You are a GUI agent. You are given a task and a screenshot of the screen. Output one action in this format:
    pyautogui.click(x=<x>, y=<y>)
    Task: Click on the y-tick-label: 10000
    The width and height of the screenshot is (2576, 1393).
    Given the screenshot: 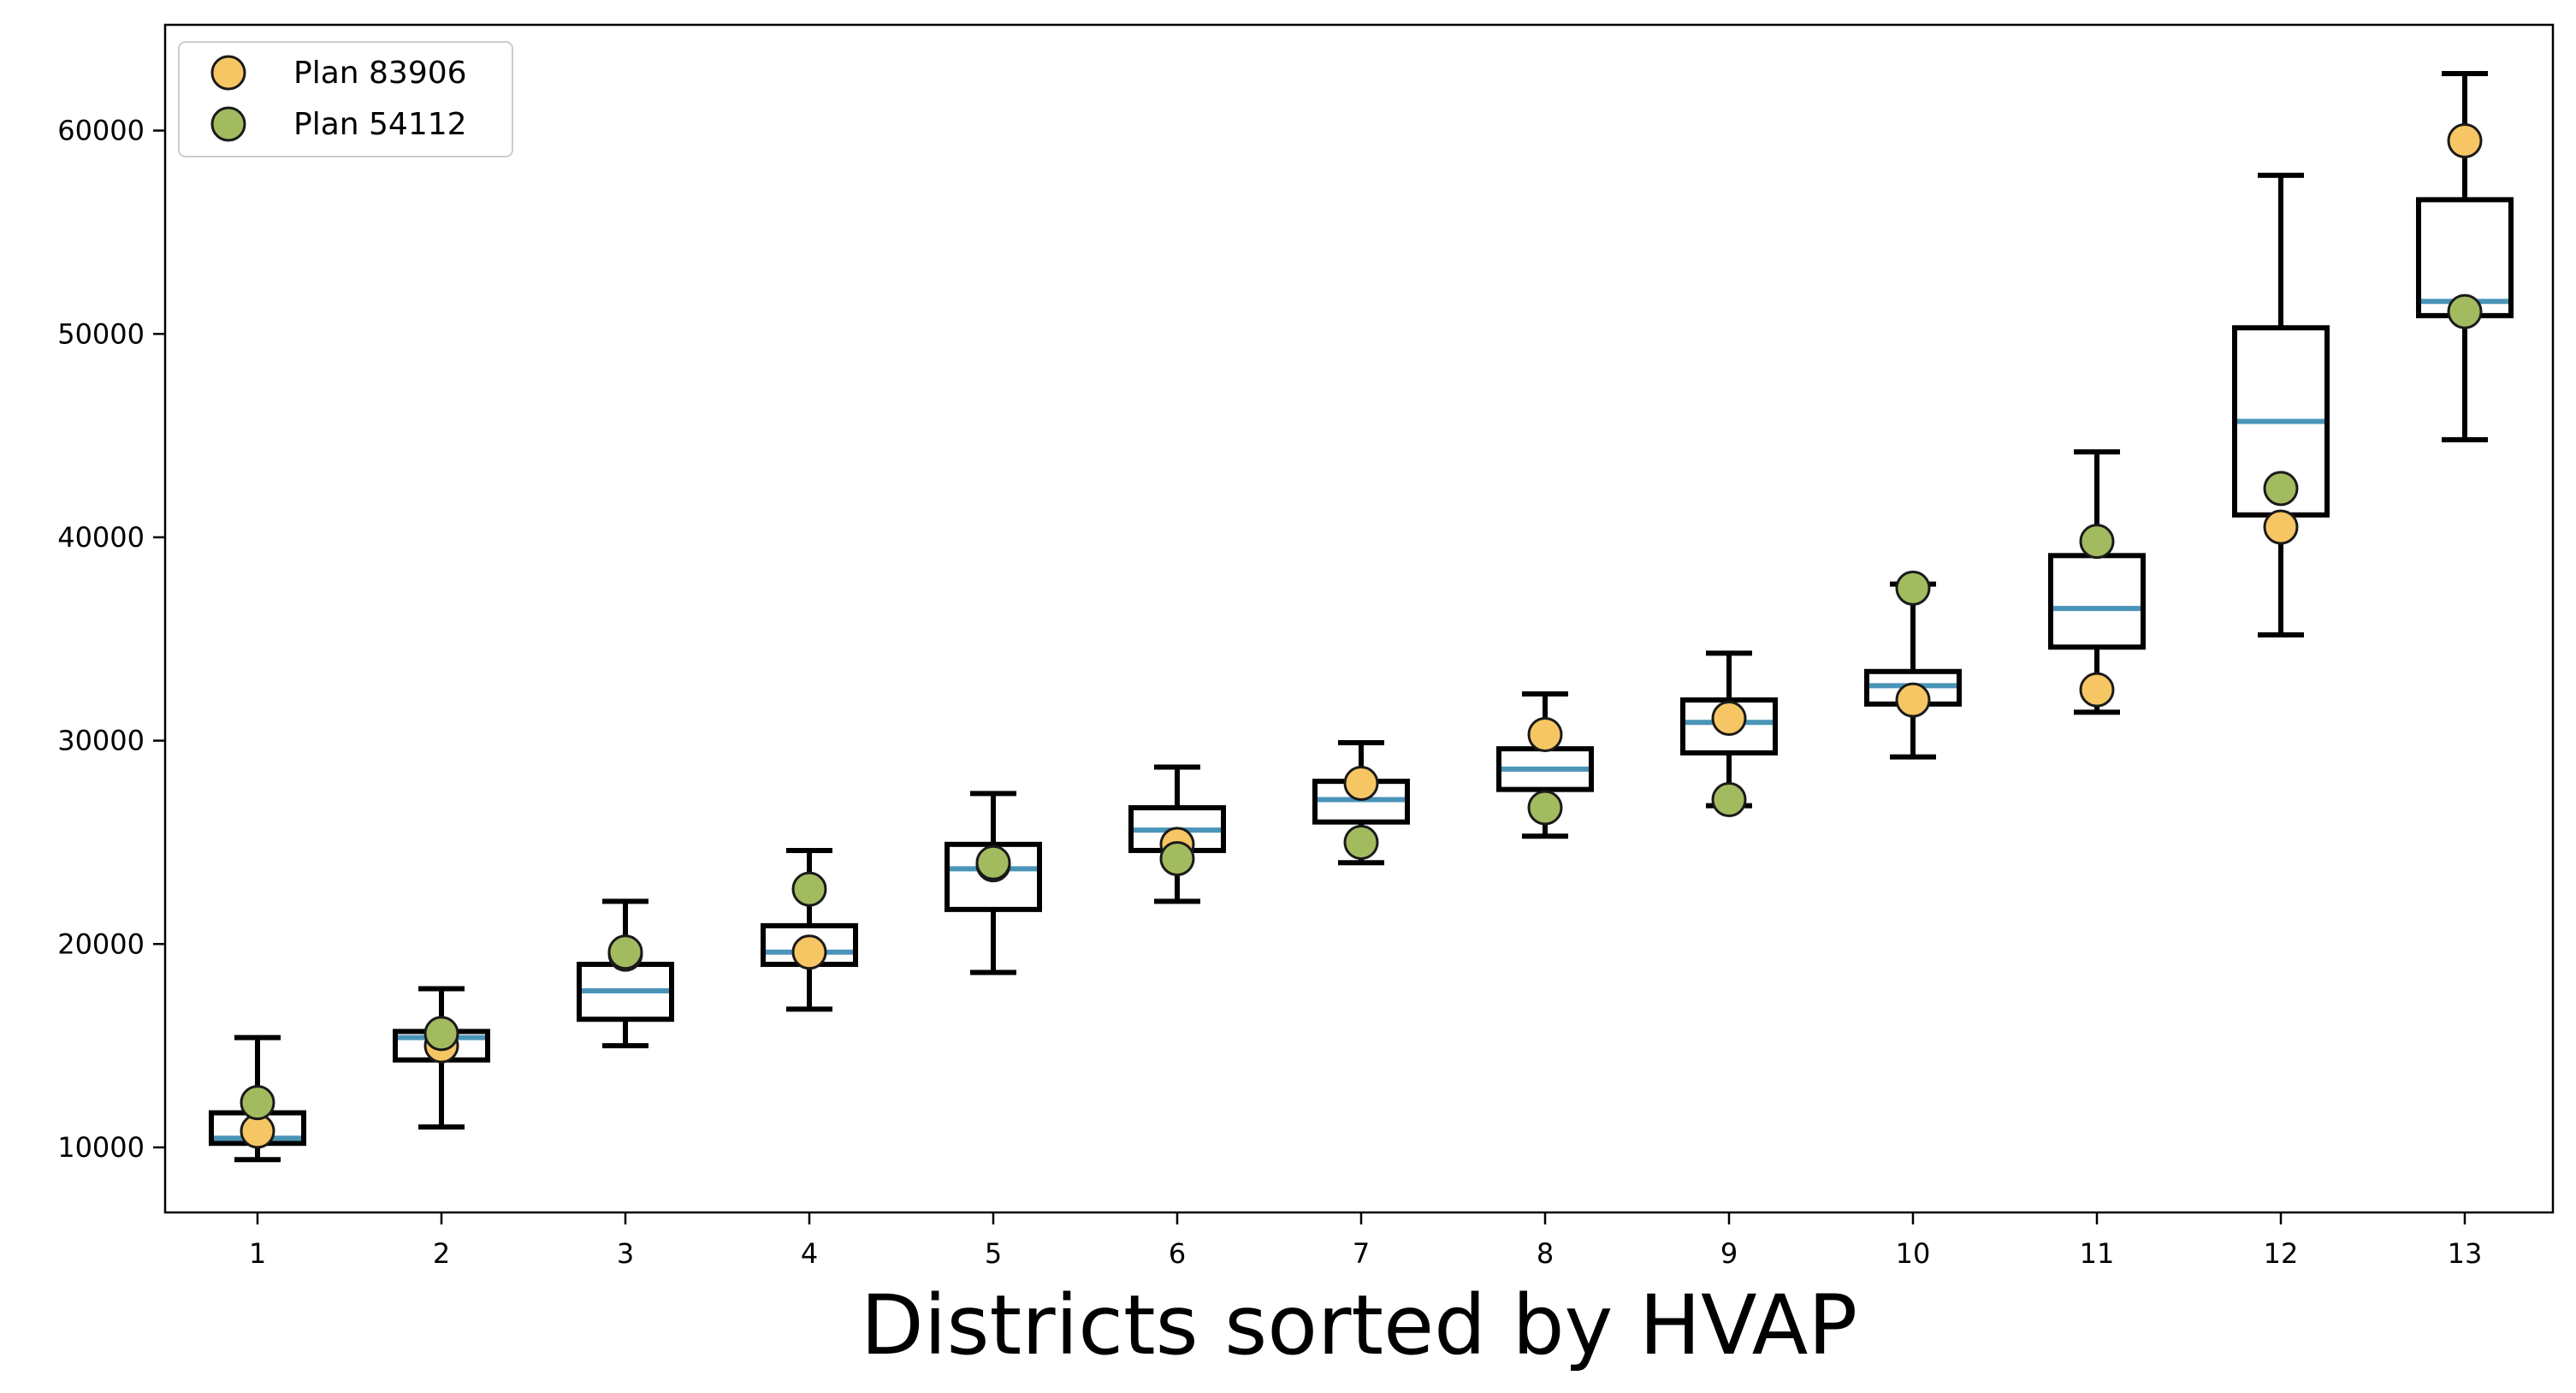 What is the action you would take?
    pyautogui.click(x=101, y=1148)
    